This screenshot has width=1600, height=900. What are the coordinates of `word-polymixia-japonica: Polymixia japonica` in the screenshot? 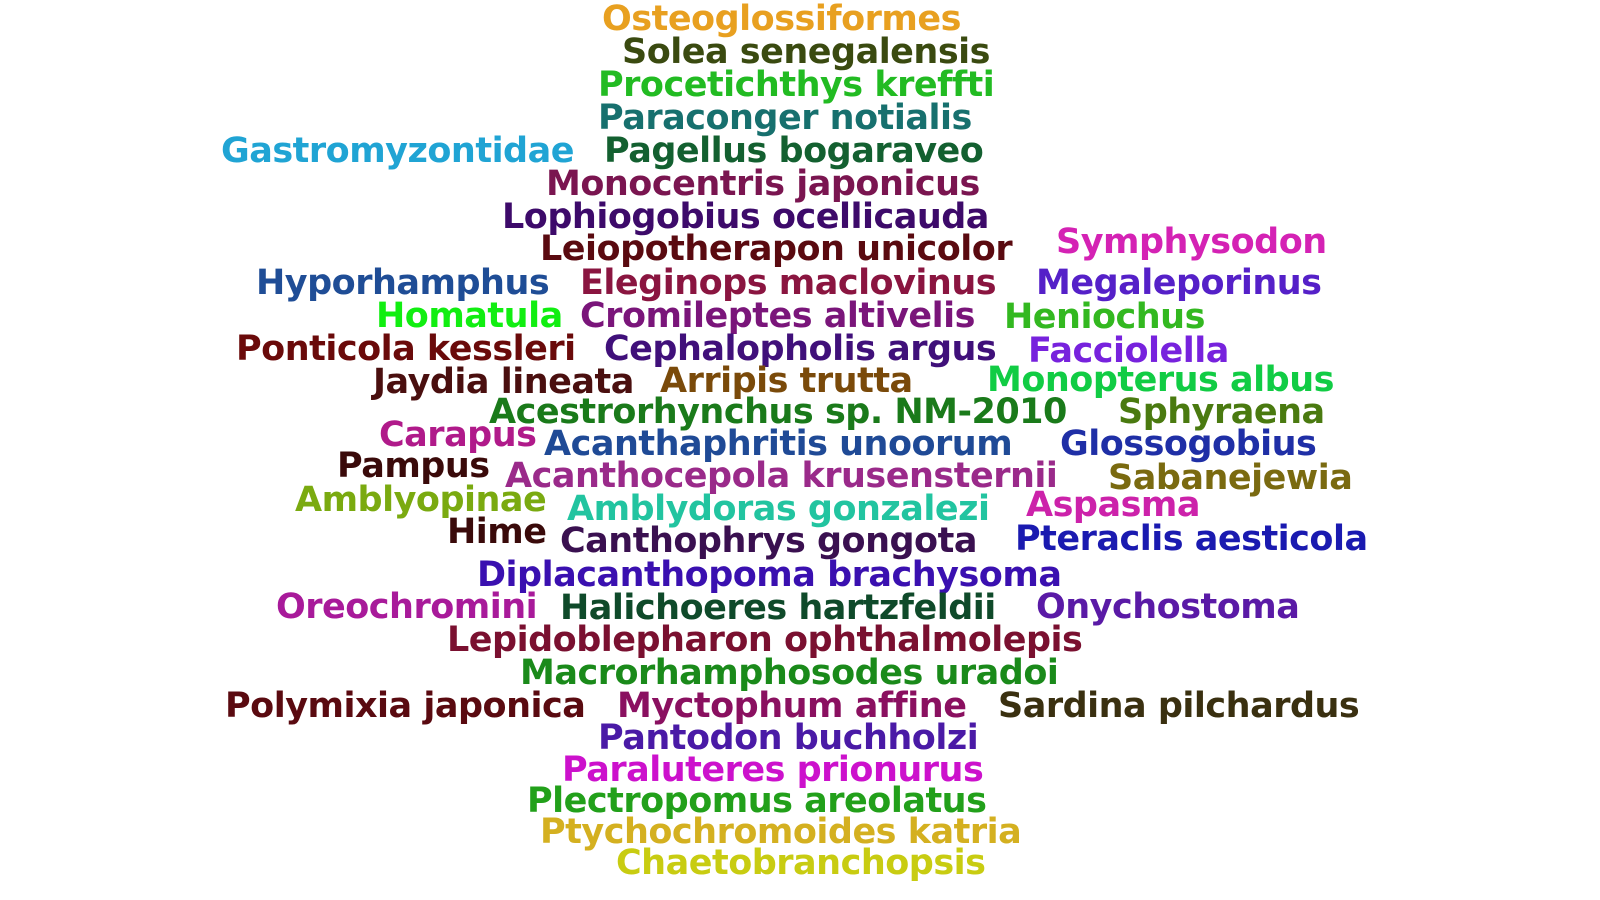 It's located at (405, 706).